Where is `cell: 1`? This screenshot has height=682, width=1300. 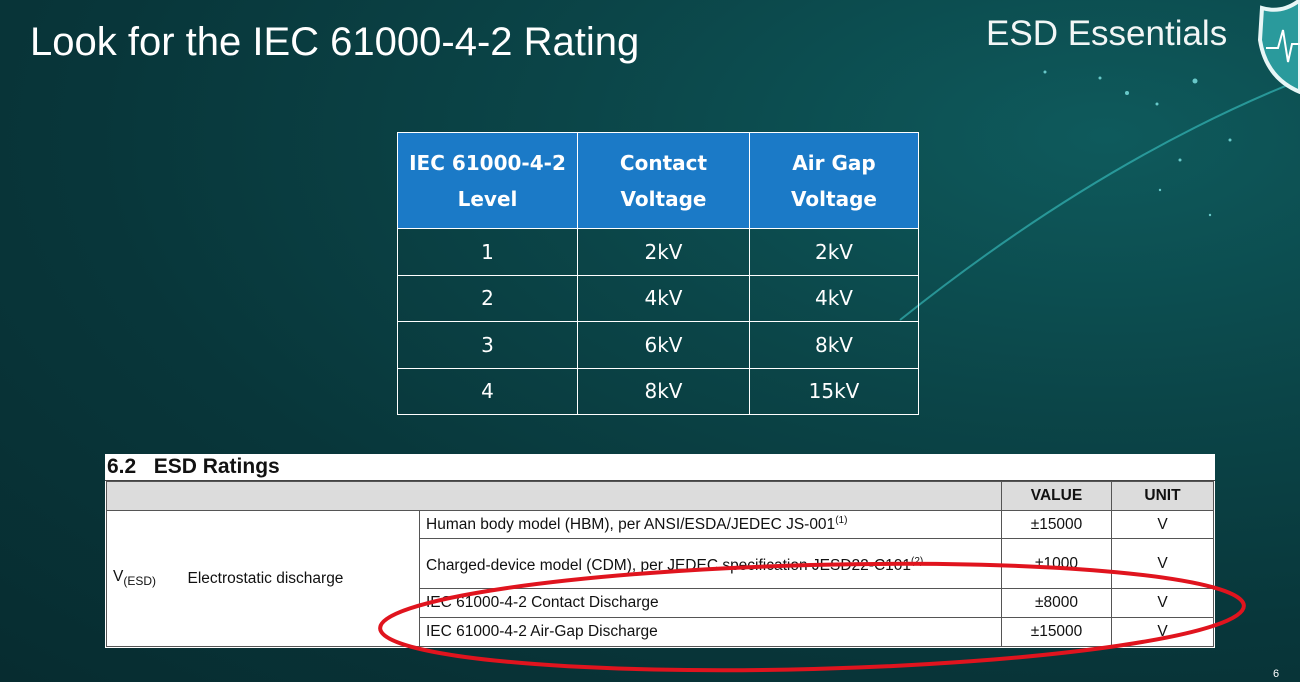
cell: 1 is located at coordinates (487, 252).